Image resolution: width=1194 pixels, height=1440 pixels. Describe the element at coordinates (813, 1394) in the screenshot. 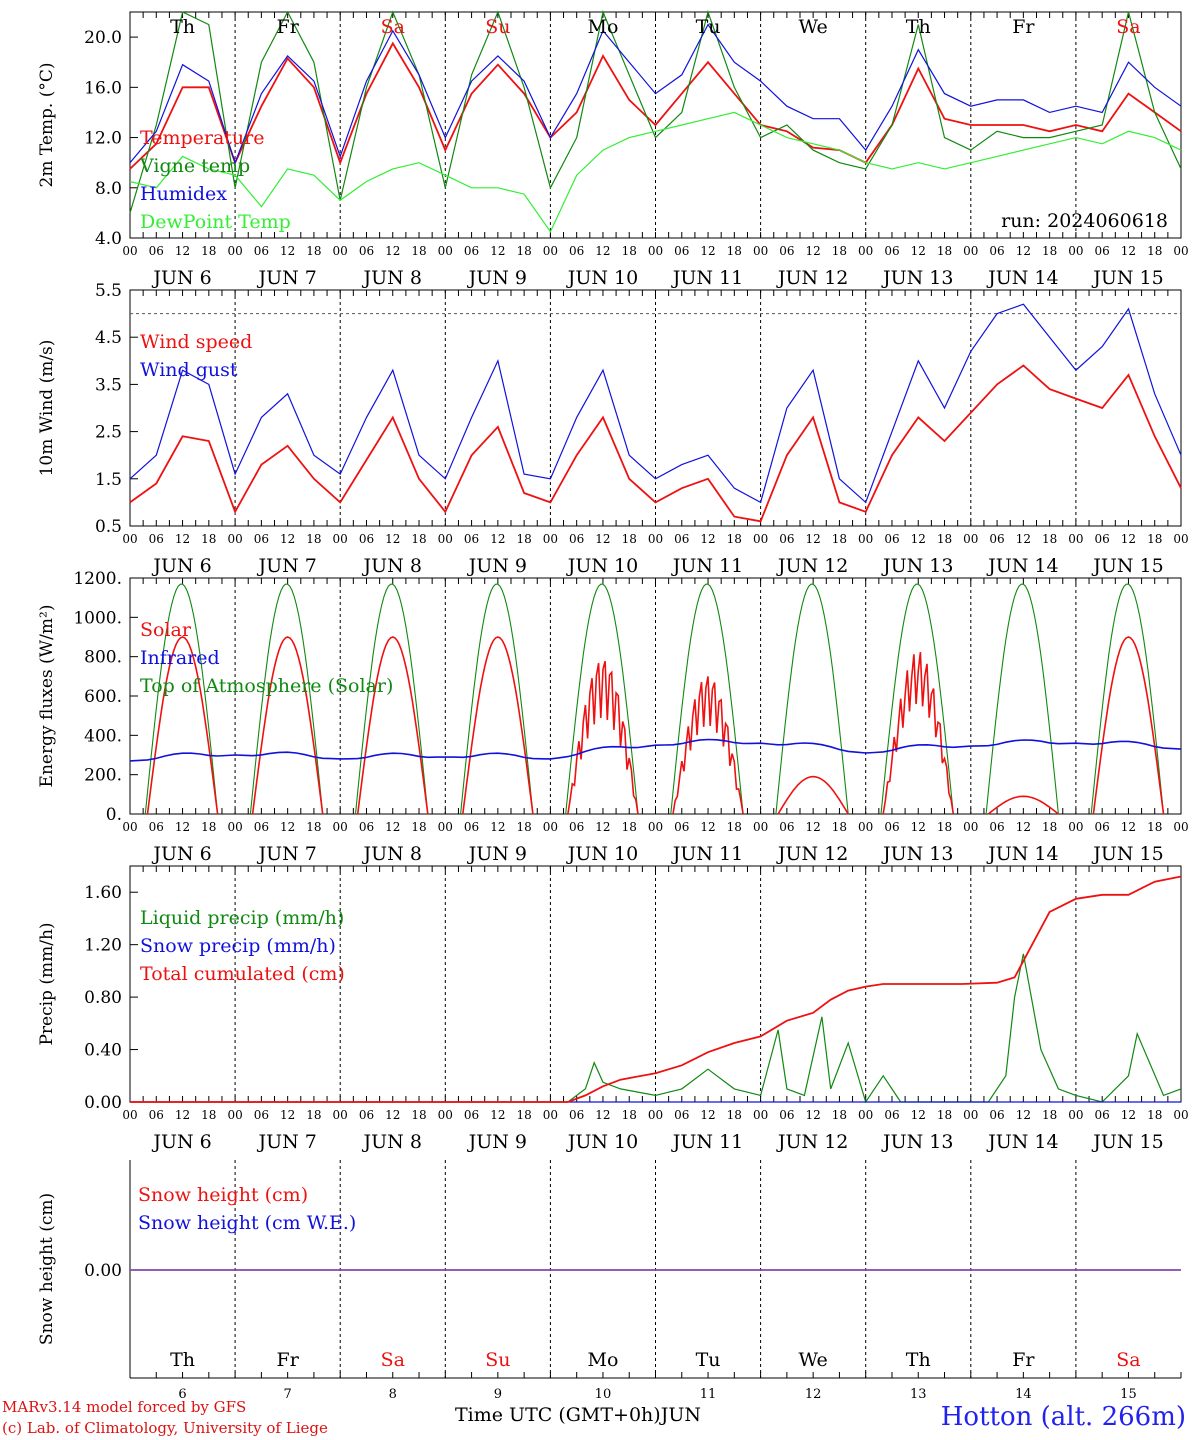

I see `day-number: 12` at that location.